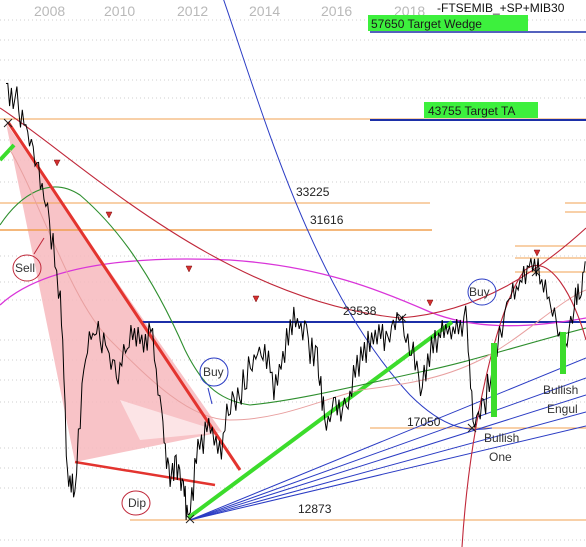 The height and width of the screenshot is (547, 586). I want to click on target-ta-label: 43755 Target TA, so click(481, 110).